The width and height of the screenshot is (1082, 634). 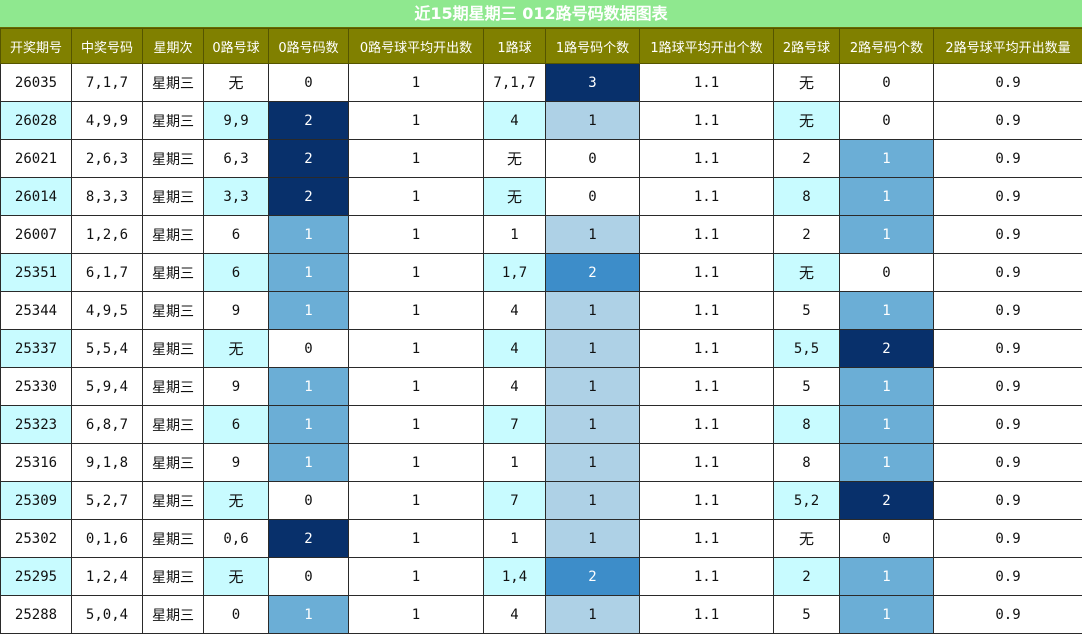 What do you see at coordinates (1008, 46) in the screenshot?
I see `header-road2-avg: 2路号球平均开出数量` at bounding box center [1008, 46].